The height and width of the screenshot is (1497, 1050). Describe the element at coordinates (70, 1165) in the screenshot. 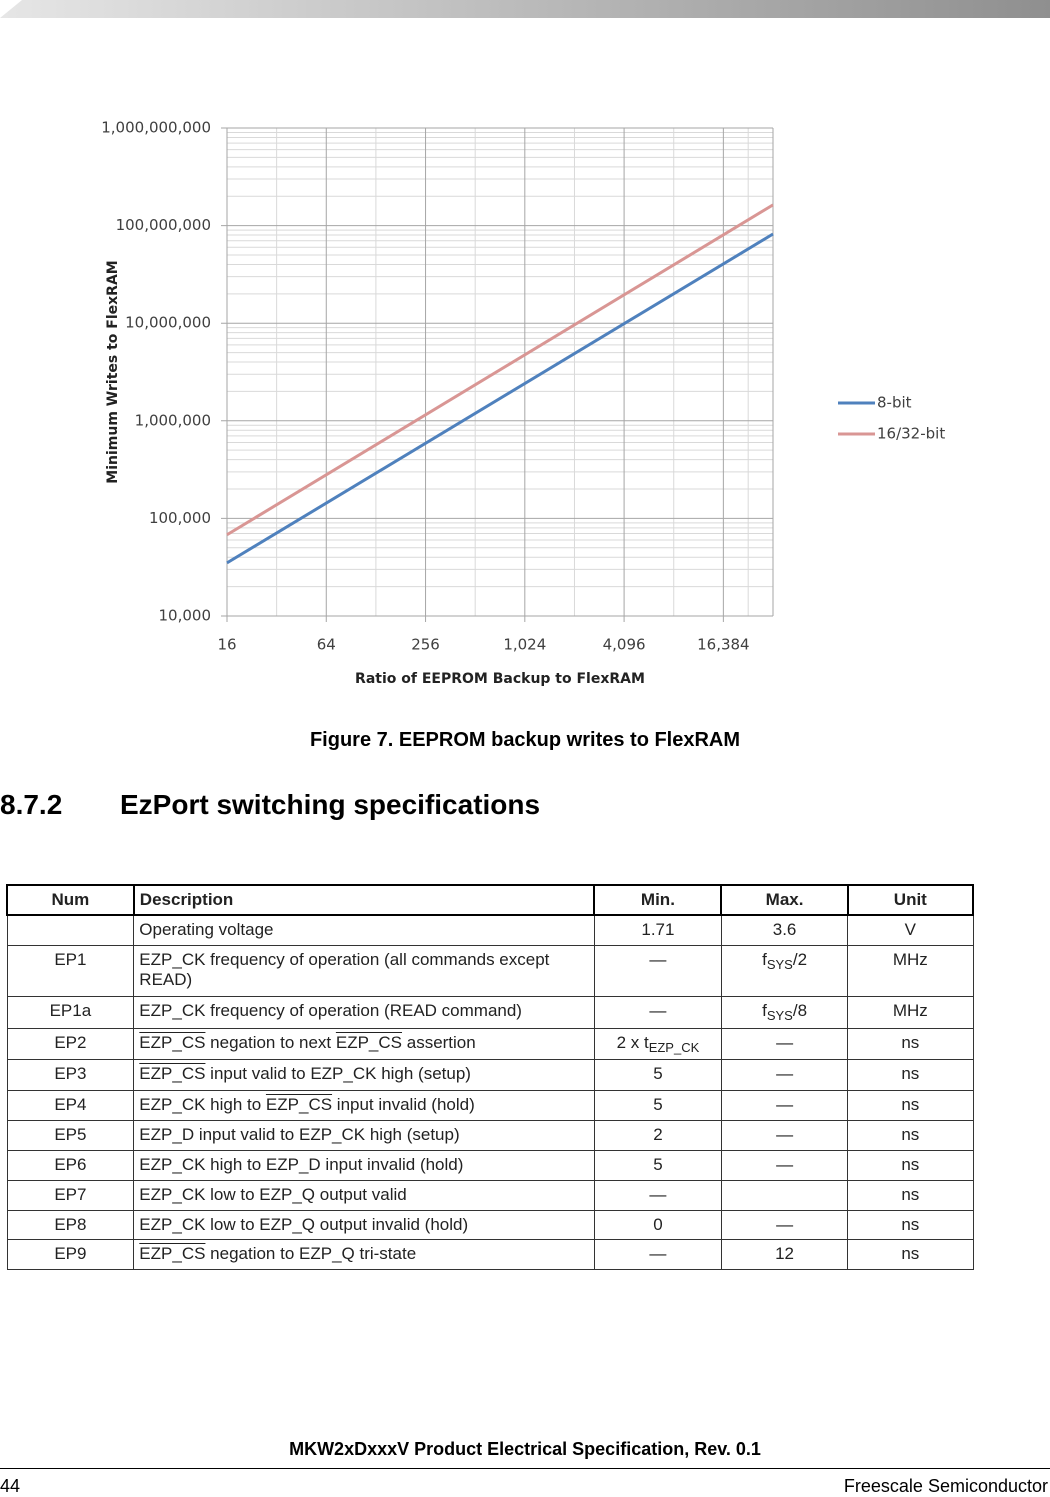

I see `table-cell: EP6` at that location.